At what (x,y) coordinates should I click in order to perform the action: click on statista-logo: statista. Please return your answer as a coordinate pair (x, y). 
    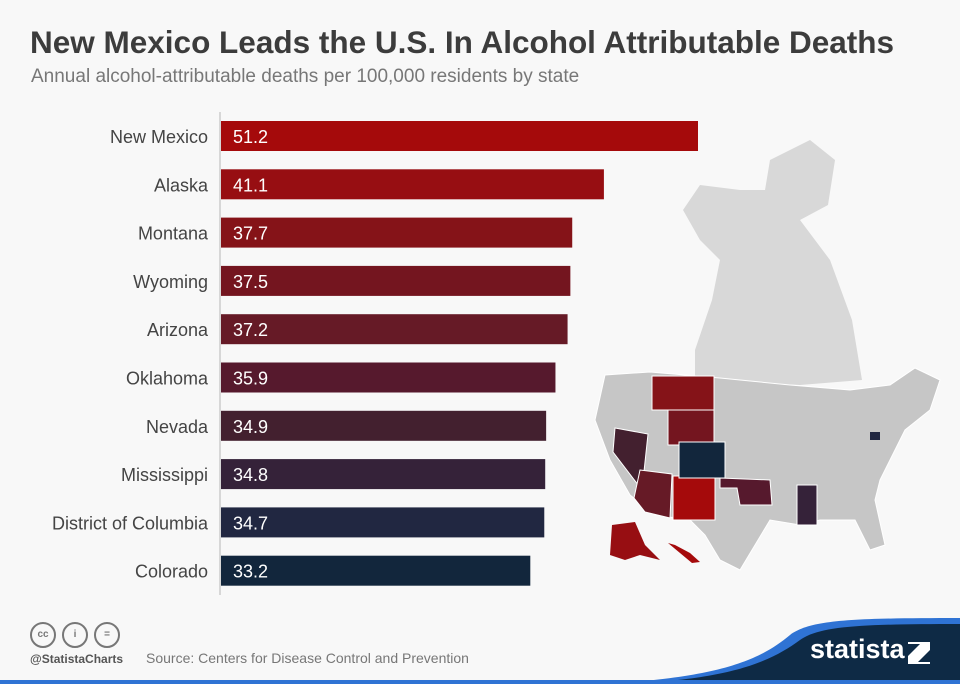
    Looking at the image, I should click on (857, 649).